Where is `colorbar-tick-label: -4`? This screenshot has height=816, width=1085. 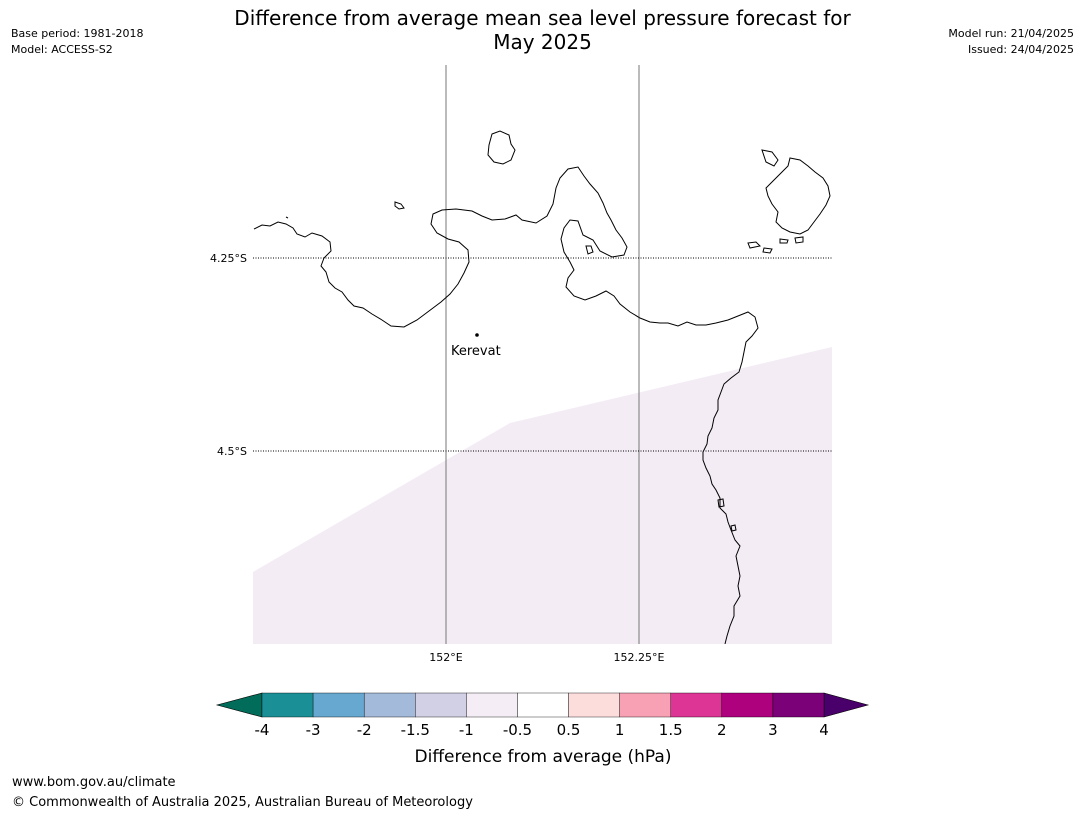 colorbar-tick-label: -4 is located at coordinates (262, 730).